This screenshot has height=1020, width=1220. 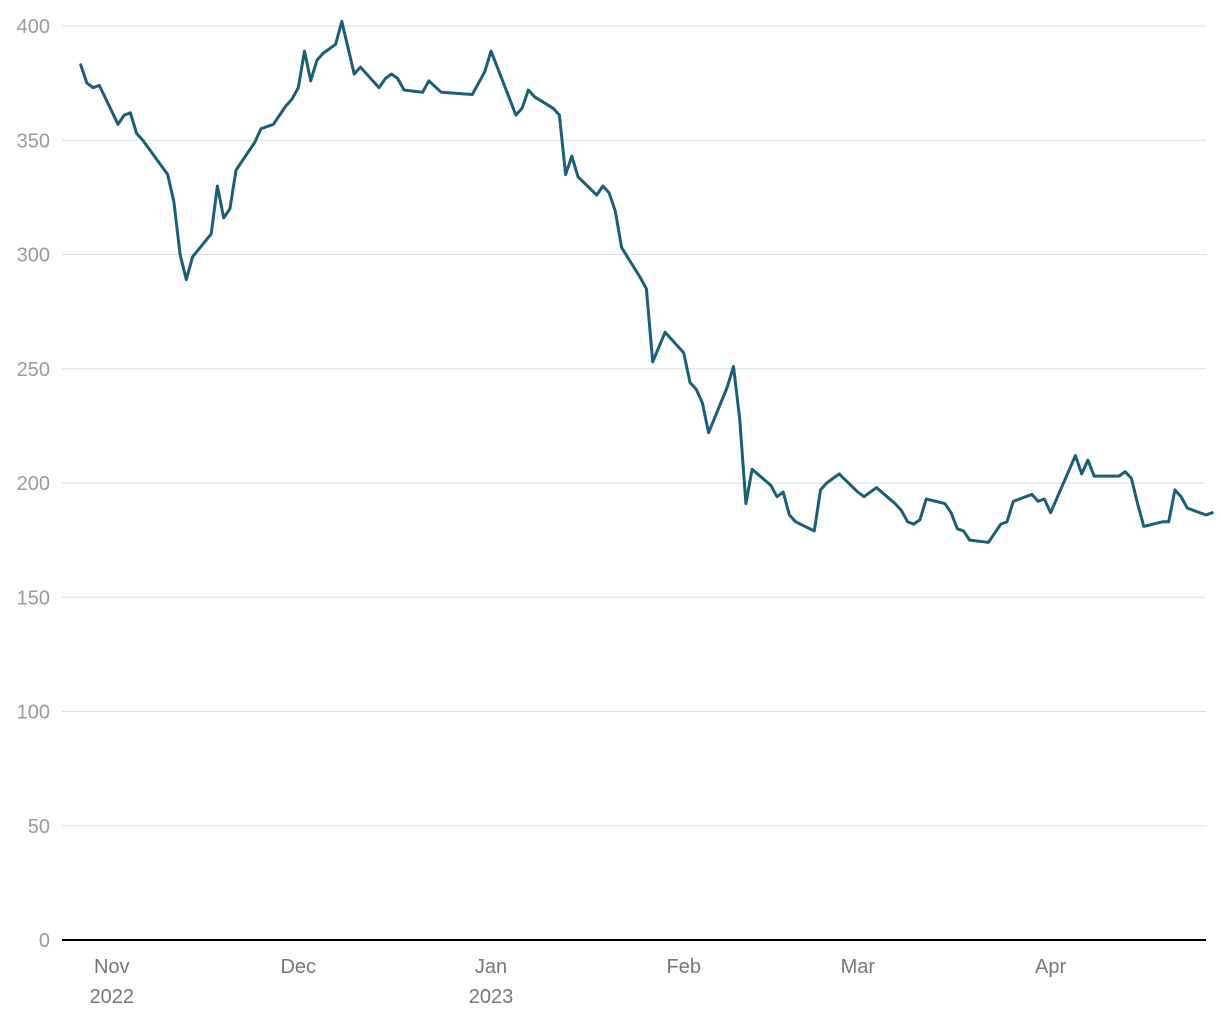 I want to click on x-tick-label: Mar, so click(x=858, y=967).